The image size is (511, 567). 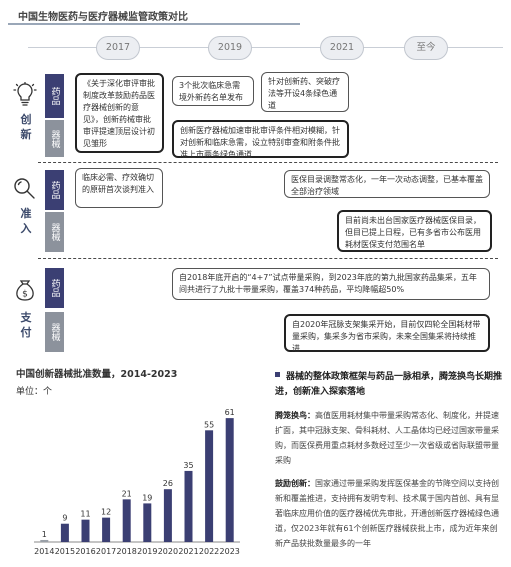 What do you see at coordinates (209, 486) in the screenshot?
I see `bar-2022` at bounding box center [209, 486].